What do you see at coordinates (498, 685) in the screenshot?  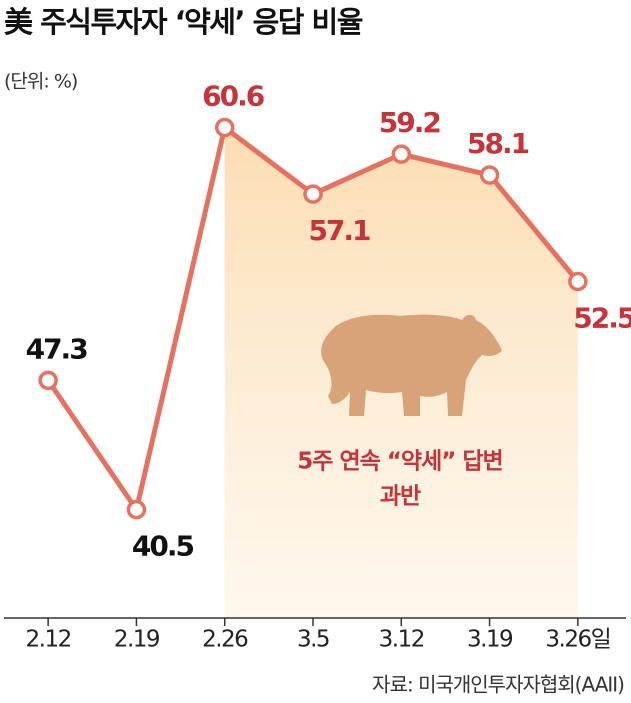 I see `source: 자료: 미국개인투자자협회(AAII)` at bounding box center [498, 685].